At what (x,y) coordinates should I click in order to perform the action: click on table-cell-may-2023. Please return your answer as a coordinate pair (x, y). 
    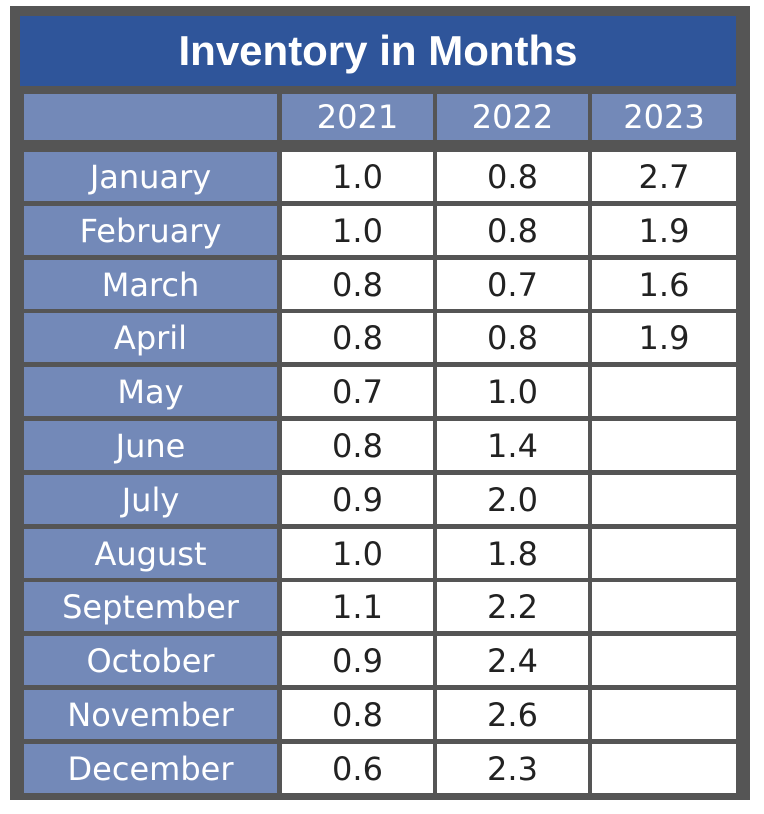
    Looking at the image, I should click on (664, 391).